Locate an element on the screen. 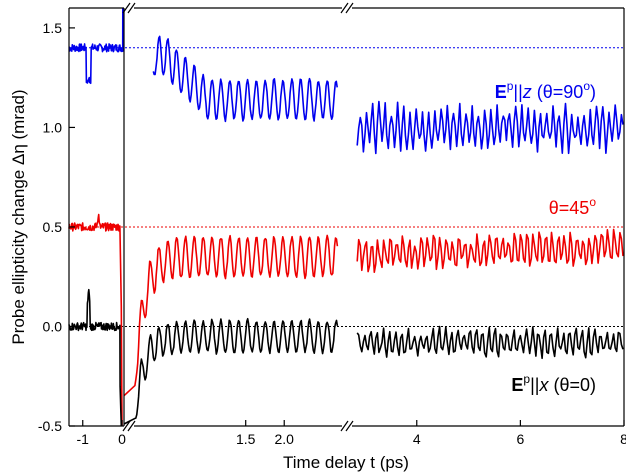 This screenshot has width=626, height=472. series-label-theta-0: Ep||x (θ=0) is located at coordinates (553, 383).